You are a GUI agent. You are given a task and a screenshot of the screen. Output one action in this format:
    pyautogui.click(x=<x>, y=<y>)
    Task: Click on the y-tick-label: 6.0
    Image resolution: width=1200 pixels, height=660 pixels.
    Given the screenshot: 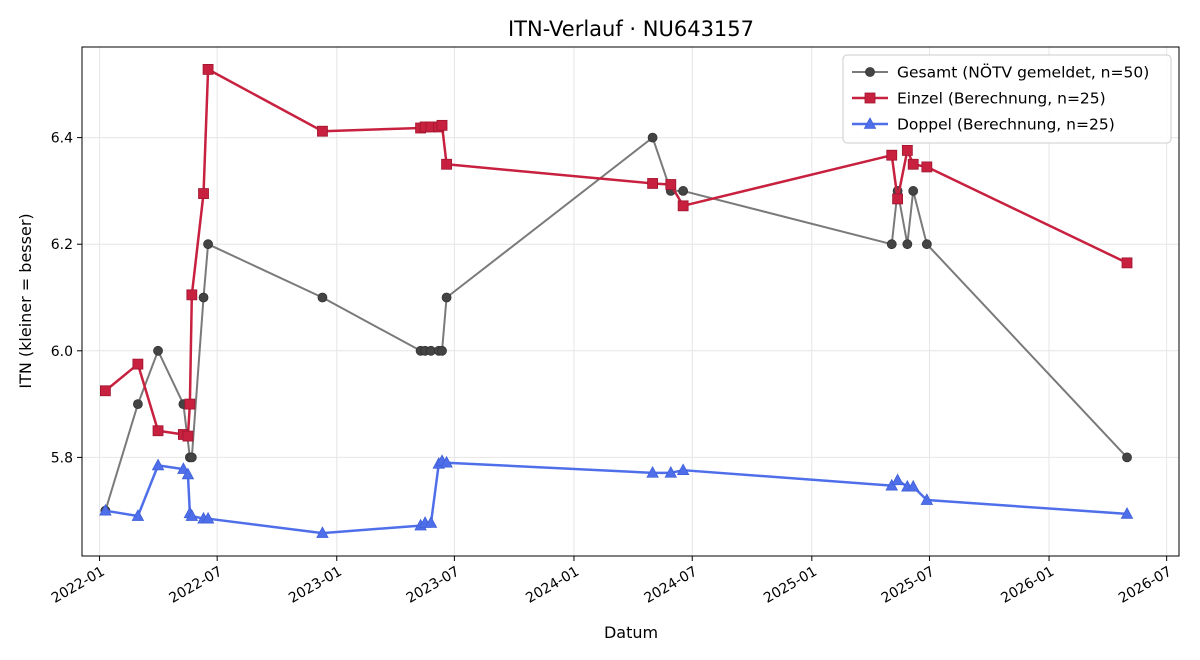 What is the action you would take?
    pyautogui.click(x=62, y=352)
    